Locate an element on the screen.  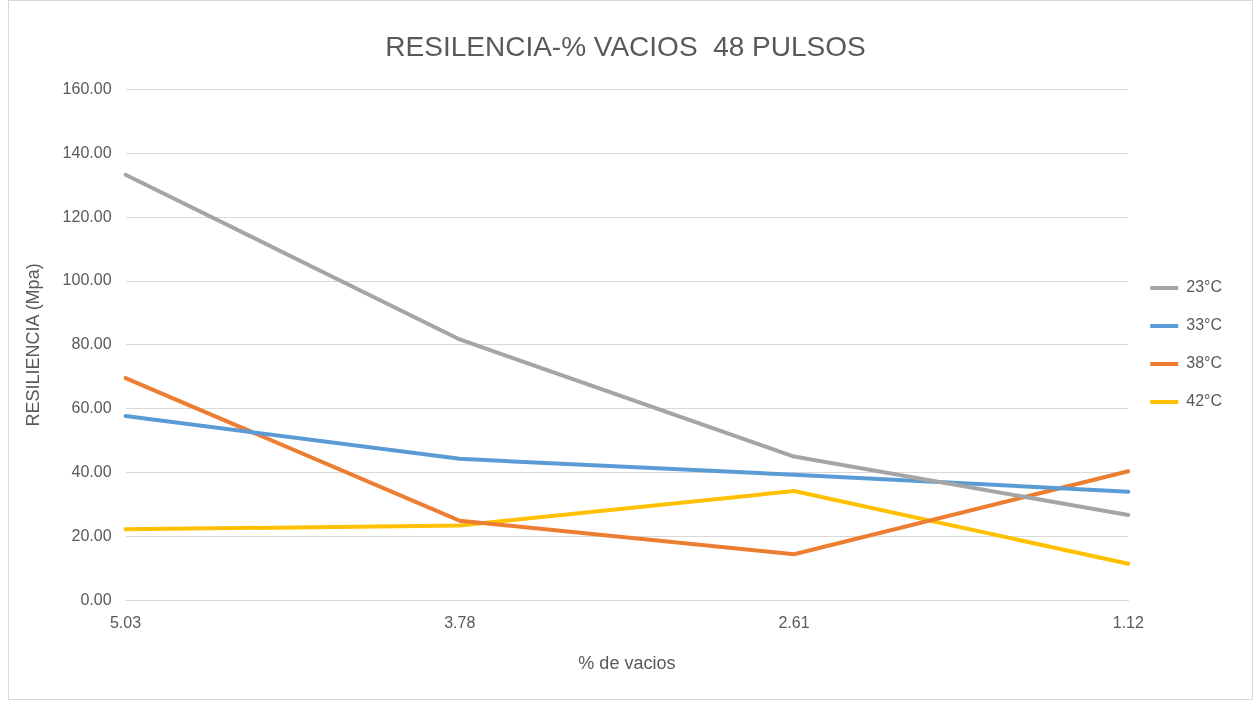
legend-label: 42°C is located at coordinates (1204, 401).